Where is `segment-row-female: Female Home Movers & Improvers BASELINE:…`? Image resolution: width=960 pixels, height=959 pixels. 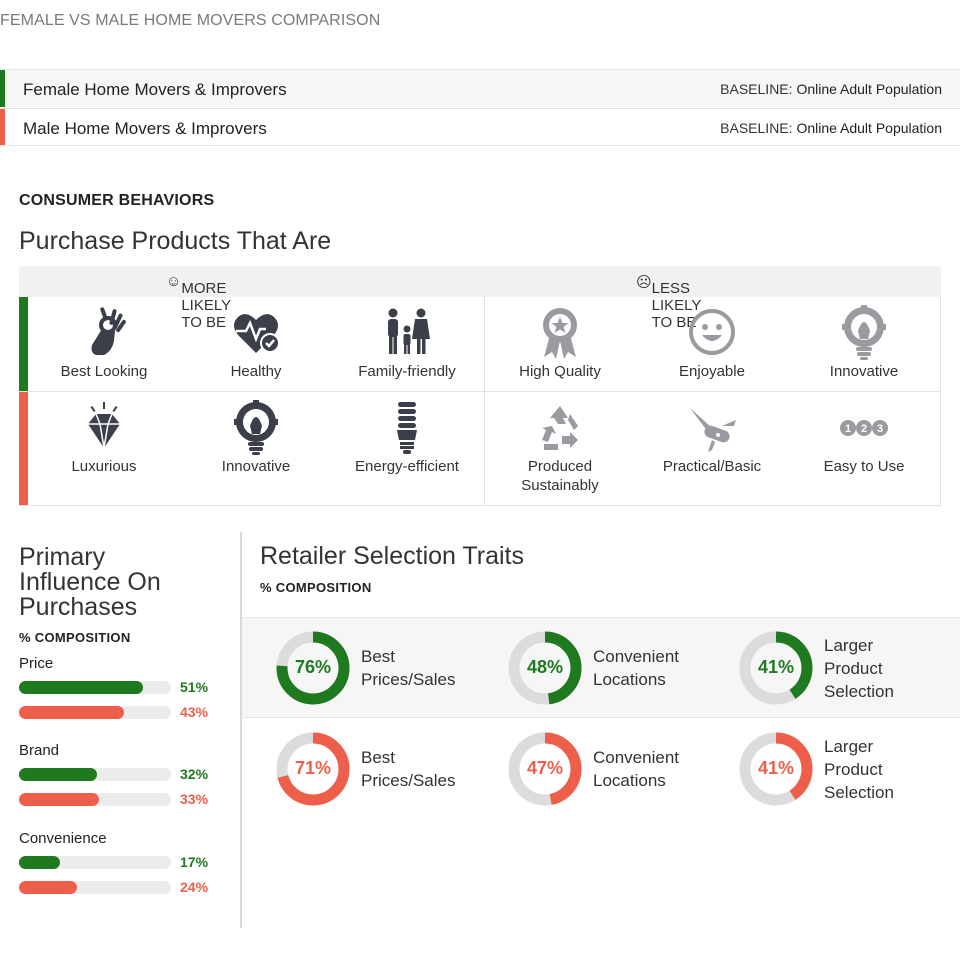 segment-row-female: Female Home Movers & Improvers BASELINE:… is located at coordinates (480, 88).